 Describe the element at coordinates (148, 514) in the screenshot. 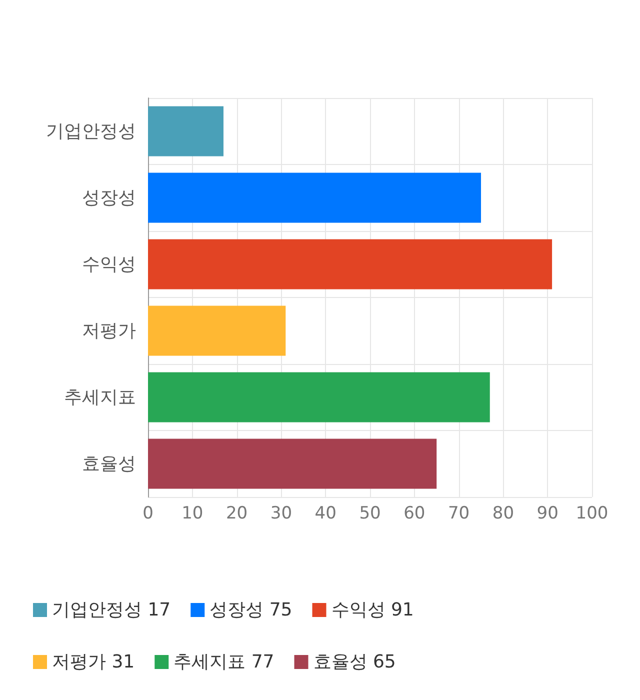

I see `x-tick-label: 0` at that location.